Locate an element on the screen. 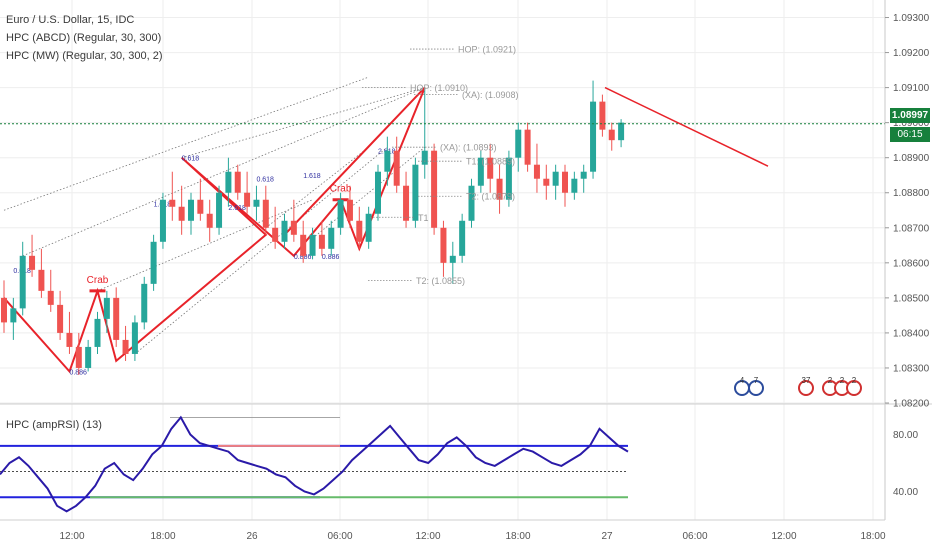 This screenshot has height=550, width=932. price-tick-label: 1.08900 is located at coordinates (911, 158).